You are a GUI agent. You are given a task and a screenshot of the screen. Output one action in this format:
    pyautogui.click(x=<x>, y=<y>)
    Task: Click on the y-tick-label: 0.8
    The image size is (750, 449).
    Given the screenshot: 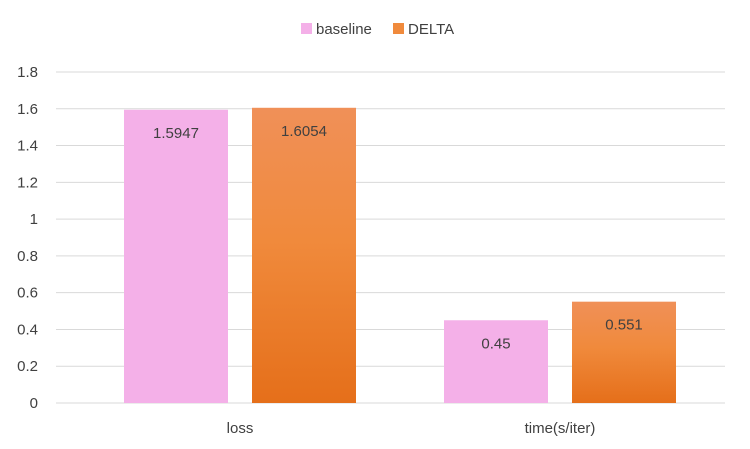 What is the action you would take?
    pyautogui.click(x=27, y=256)
    